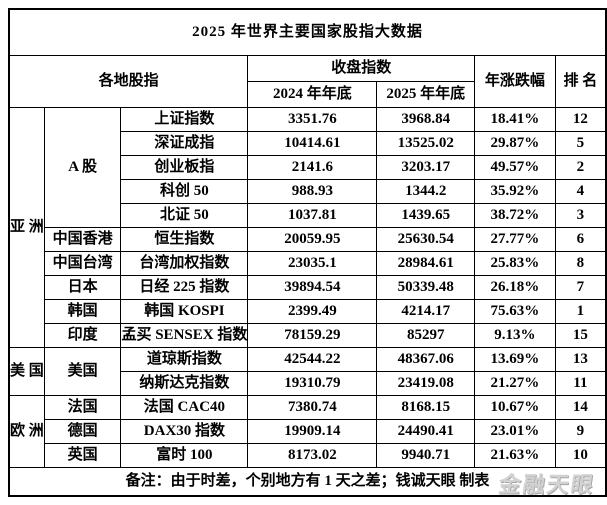 The width and height of the screenshot is (607, 505). I want to click on region-cell-europe: 欧 洲, so click(26, 431).